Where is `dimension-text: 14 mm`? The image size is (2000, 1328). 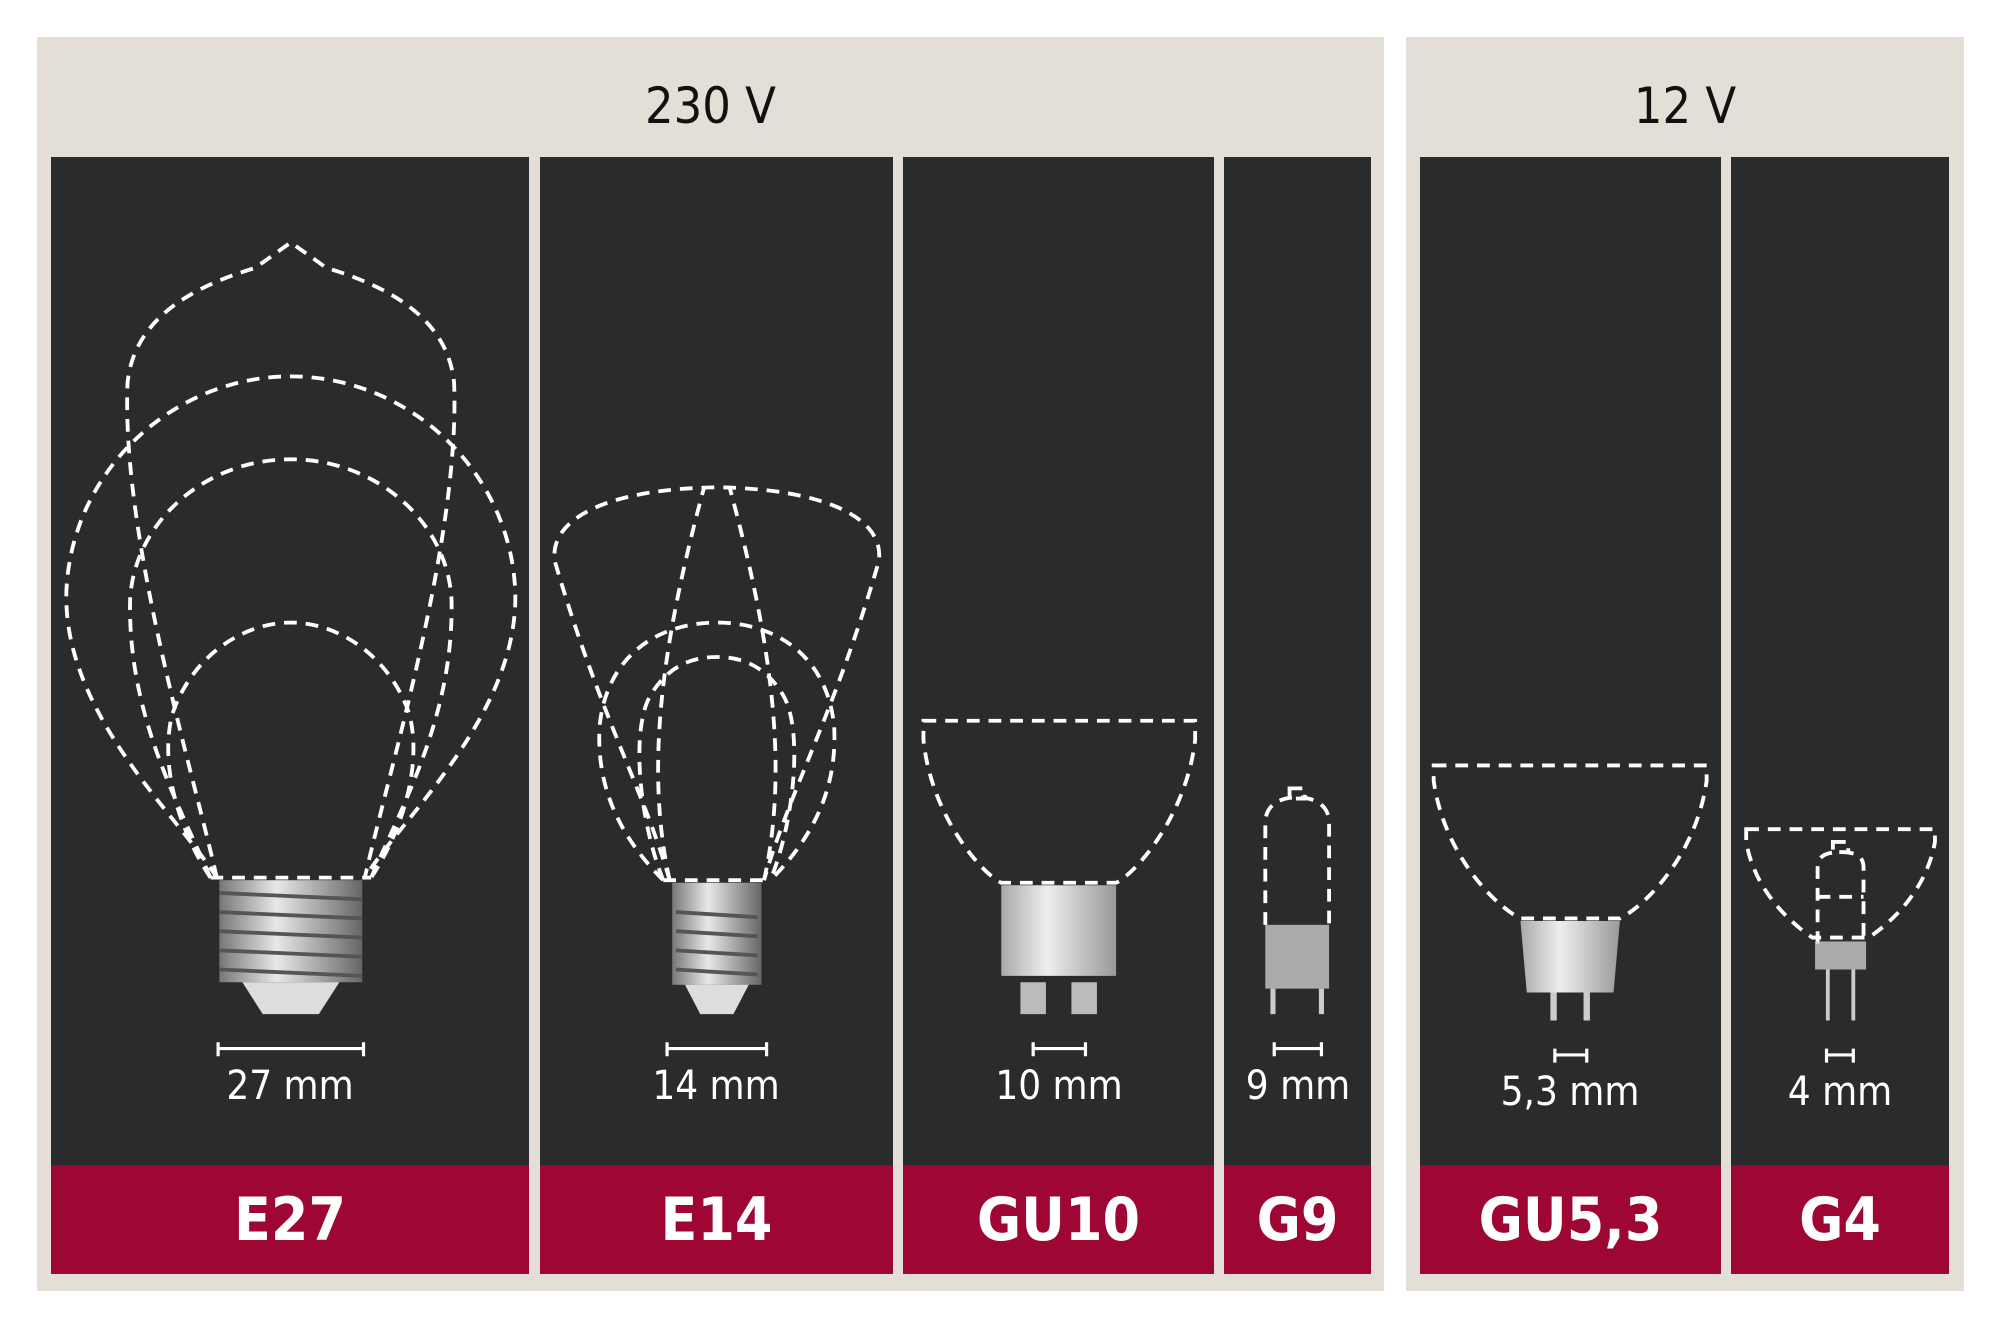 dimension-text: 14 mm is located at coordinates (716, 1086).